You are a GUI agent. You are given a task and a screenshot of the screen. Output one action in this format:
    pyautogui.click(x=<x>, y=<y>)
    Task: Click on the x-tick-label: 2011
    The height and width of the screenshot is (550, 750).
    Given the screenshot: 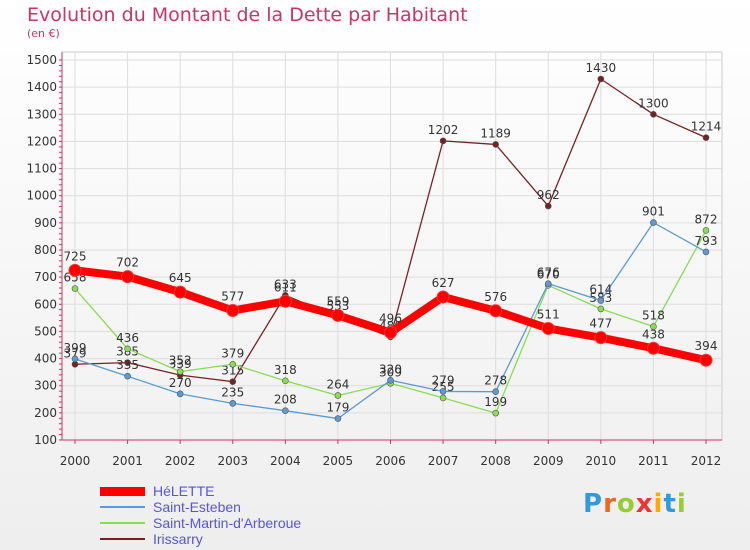 What is the action you would take?
    pyautogui.click(x=653, y=461)
    